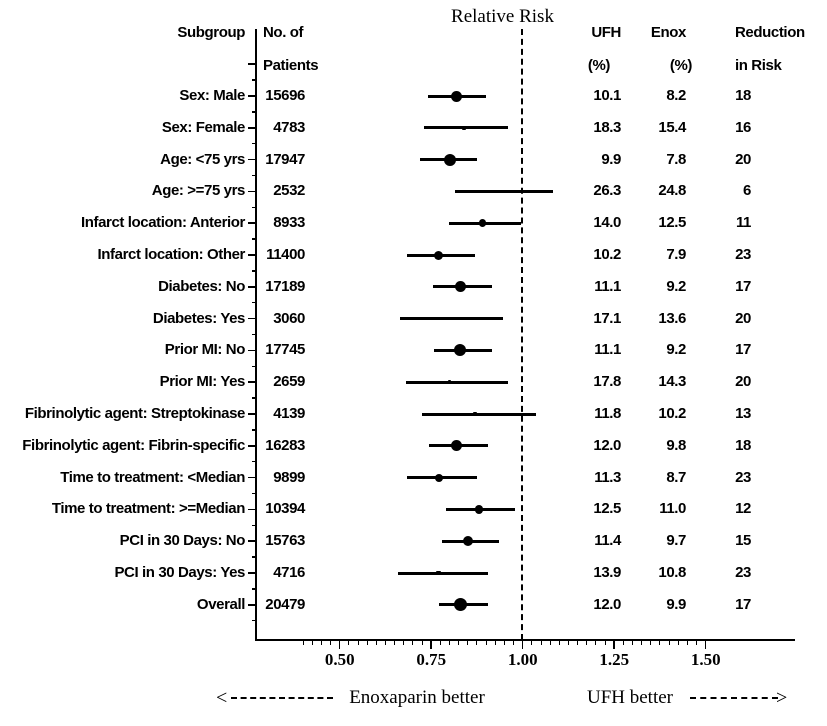 This screenshot has width=827, height=726. What do you see at coordinates (283, 32) in the screenshot?
I see `column-header-patients-1: No. of` at bounding box center [283, 32].